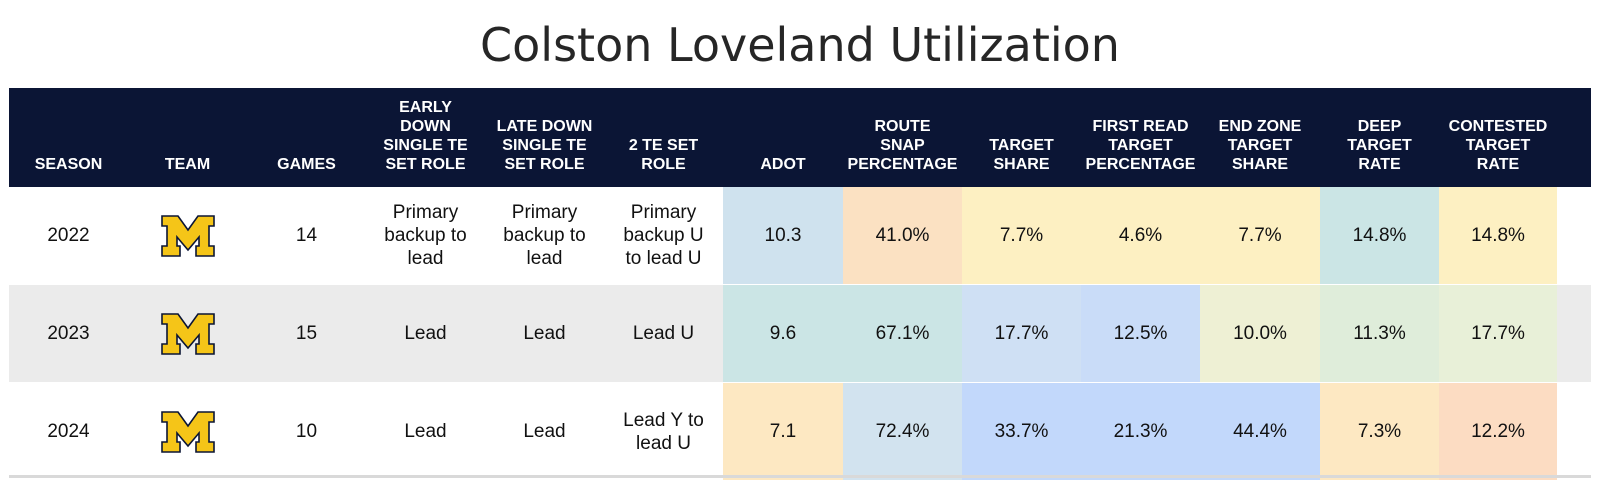 The image size is (1600, 492). Describe the element at coordinates (1260, 431) in the screenshot. I see `cell-end-zone-share: 44.4%` at that location.